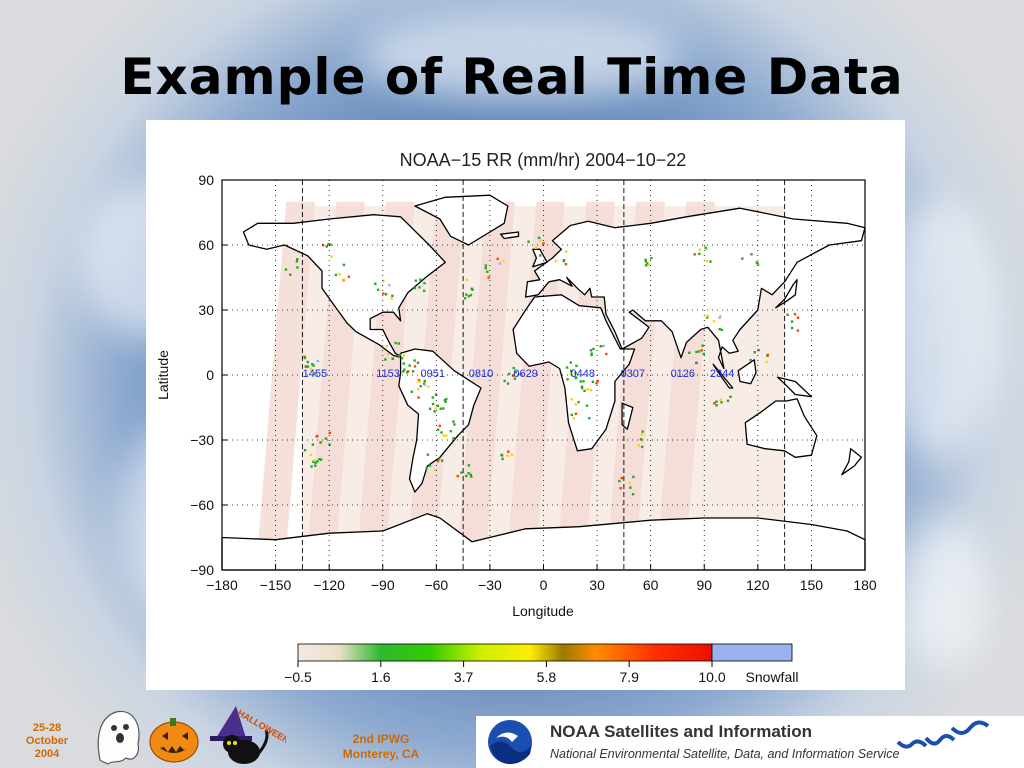  Describe the element at coordinates (794, 387) in the screenshot. I see `landmass-new-guinea` at that location.